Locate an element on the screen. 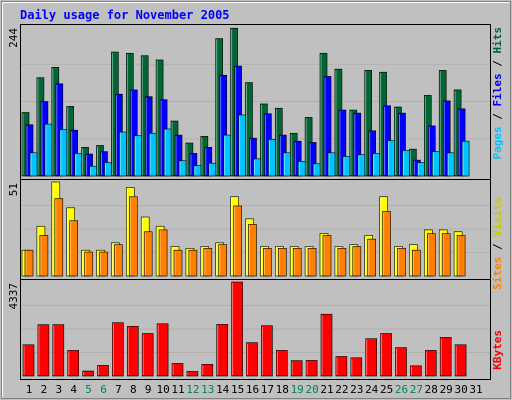  x-tick-label-day-17: 17 is located at coordinates (267, 389).